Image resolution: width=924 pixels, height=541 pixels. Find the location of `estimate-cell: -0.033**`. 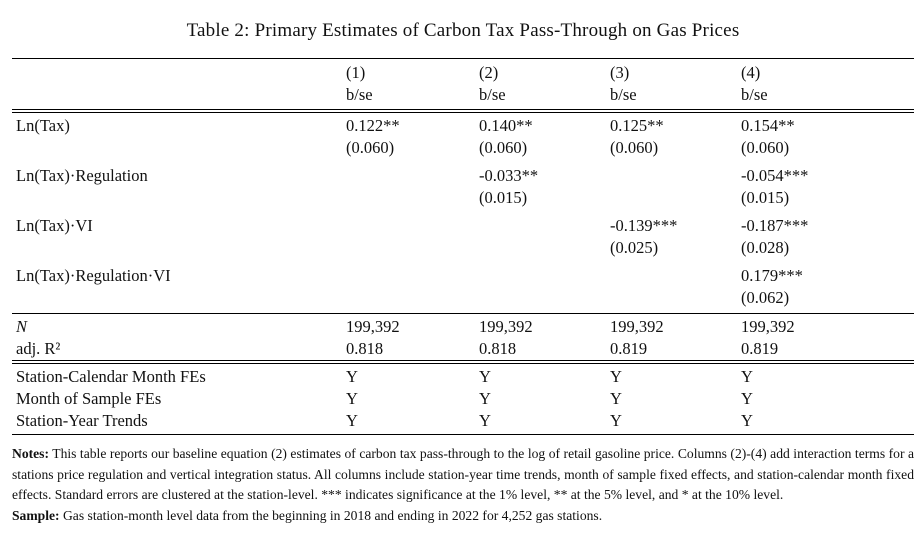

estimate-cell: -0.033** is located at coordinates (509, 175).